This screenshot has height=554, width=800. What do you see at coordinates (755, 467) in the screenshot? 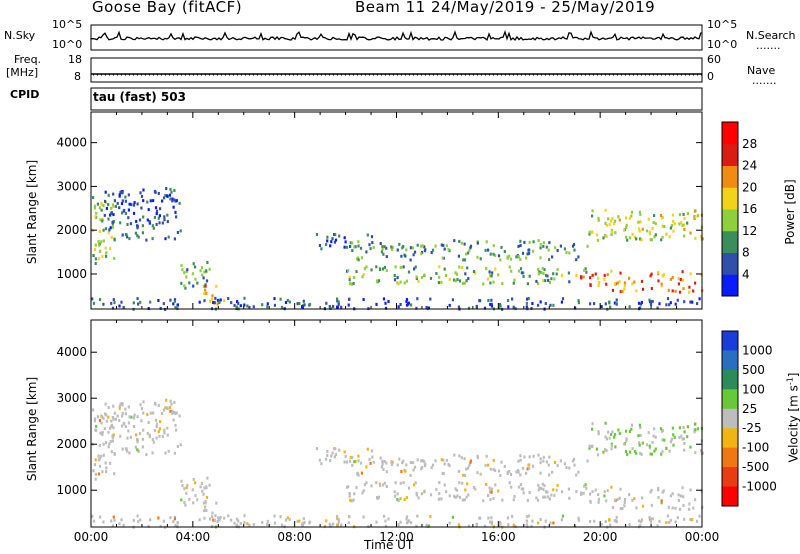
I see `velocity-colorbar-tick: -500` at bounding box center [755, 467].